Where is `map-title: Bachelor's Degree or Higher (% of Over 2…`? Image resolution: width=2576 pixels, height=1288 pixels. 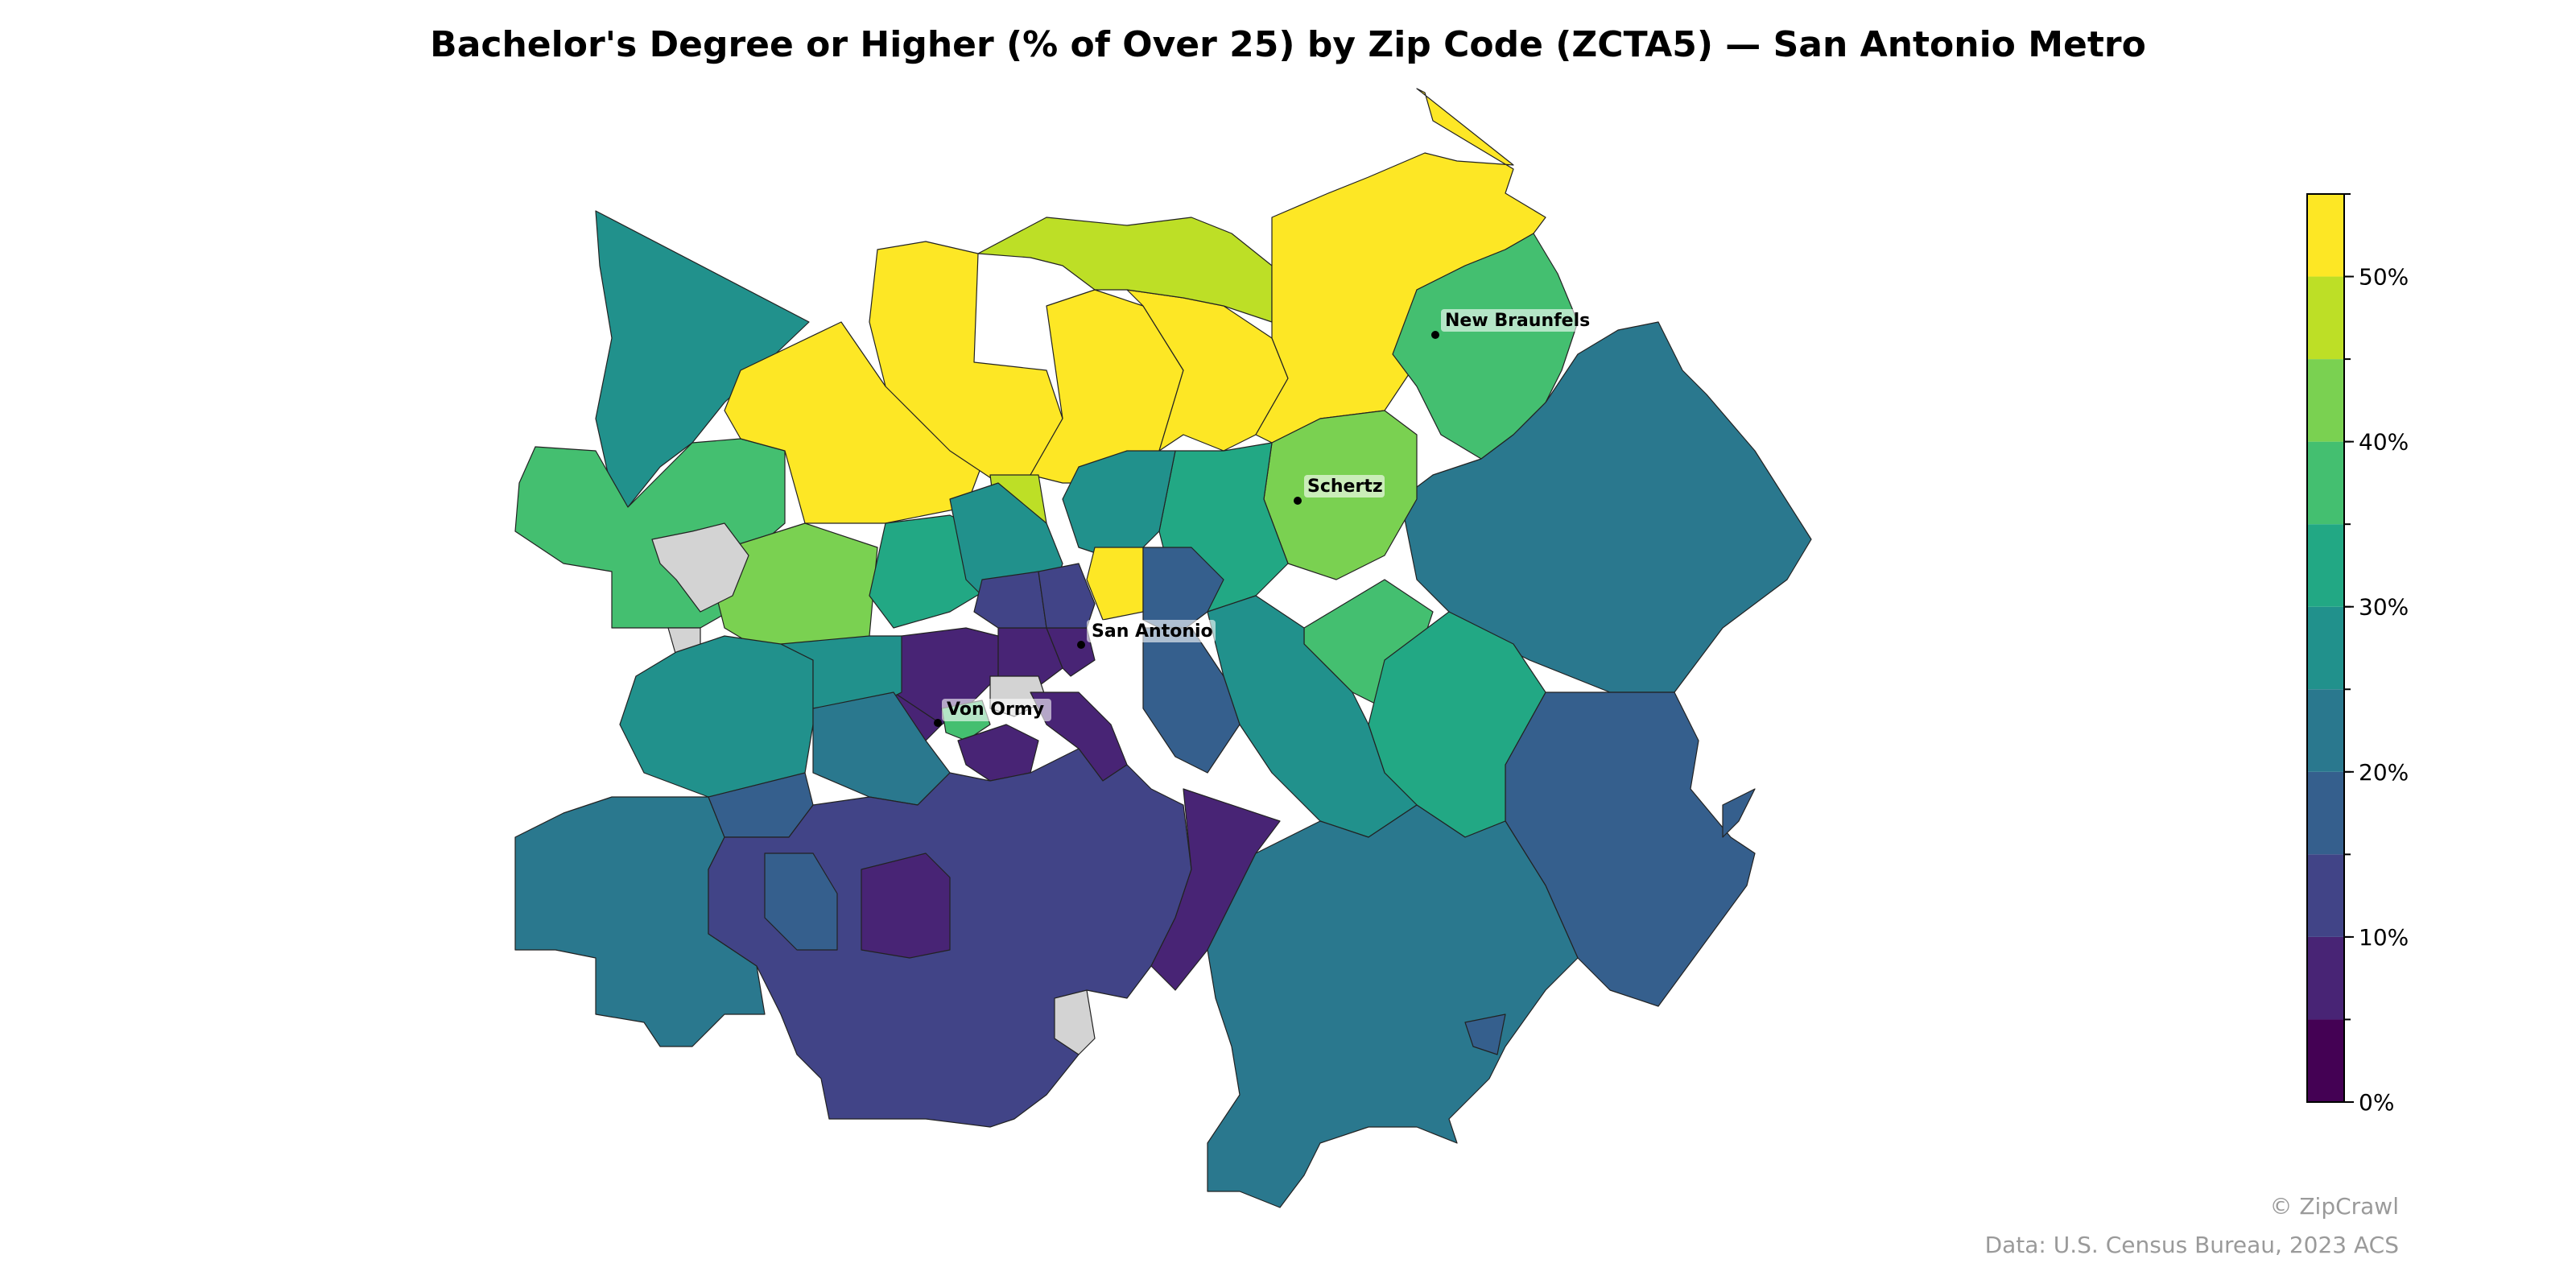
map-title: Bachelor's Degree or Higher (% of Over 2… is located at coordinates (1288, 44).